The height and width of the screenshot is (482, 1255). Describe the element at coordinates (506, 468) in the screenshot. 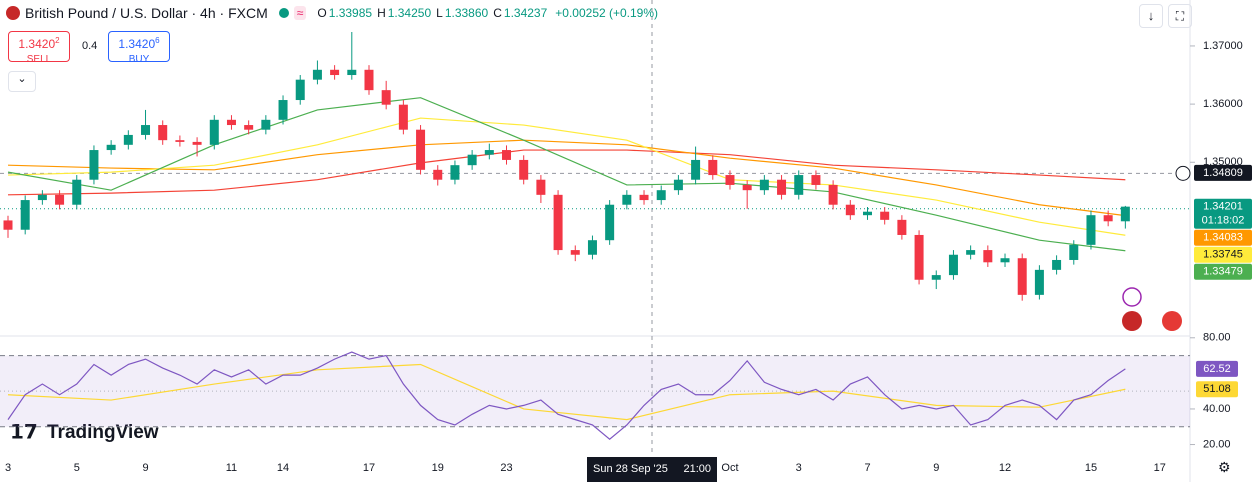

I see `x-tick-label: 23` at that location.